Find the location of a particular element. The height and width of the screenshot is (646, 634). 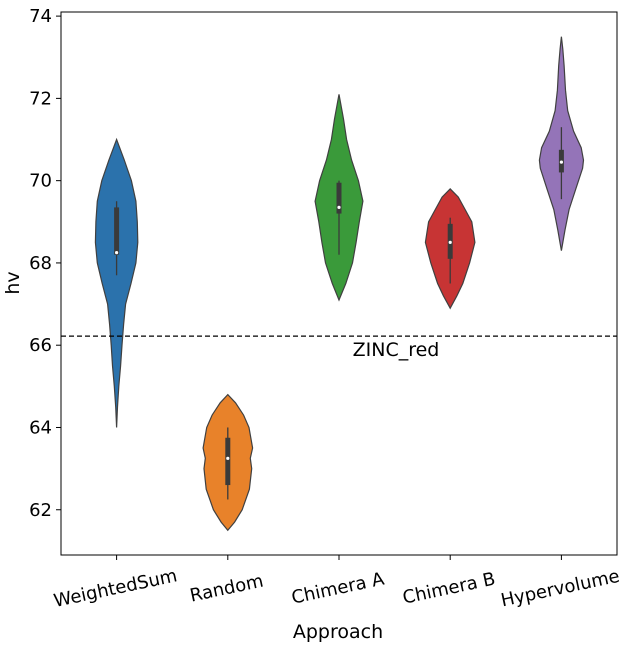

y-tick-label: 64 is located at coordinates (40, 427).